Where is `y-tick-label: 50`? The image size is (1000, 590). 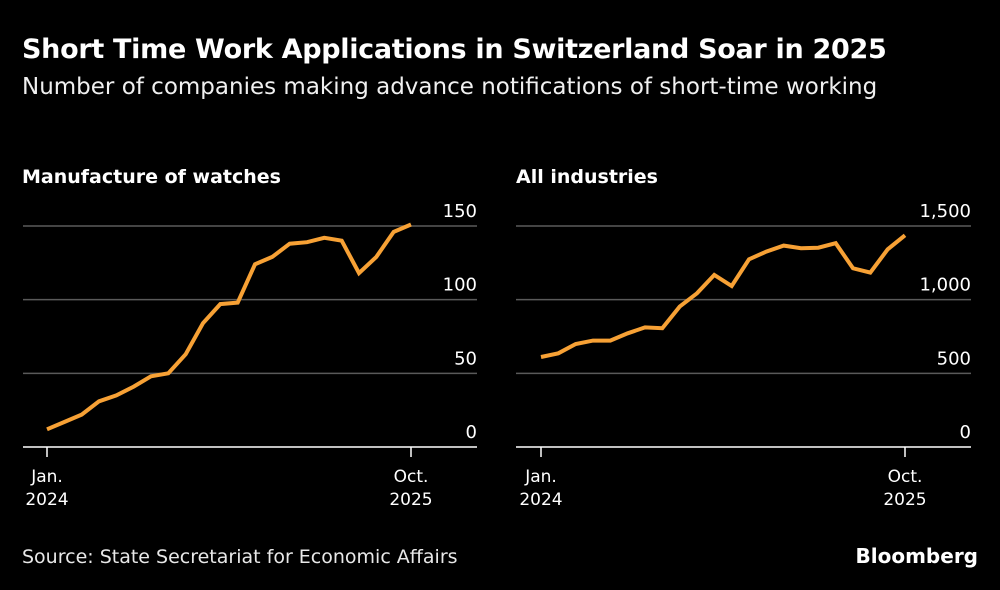 y-tick-label: 50 is located at coordinates (465, 358).